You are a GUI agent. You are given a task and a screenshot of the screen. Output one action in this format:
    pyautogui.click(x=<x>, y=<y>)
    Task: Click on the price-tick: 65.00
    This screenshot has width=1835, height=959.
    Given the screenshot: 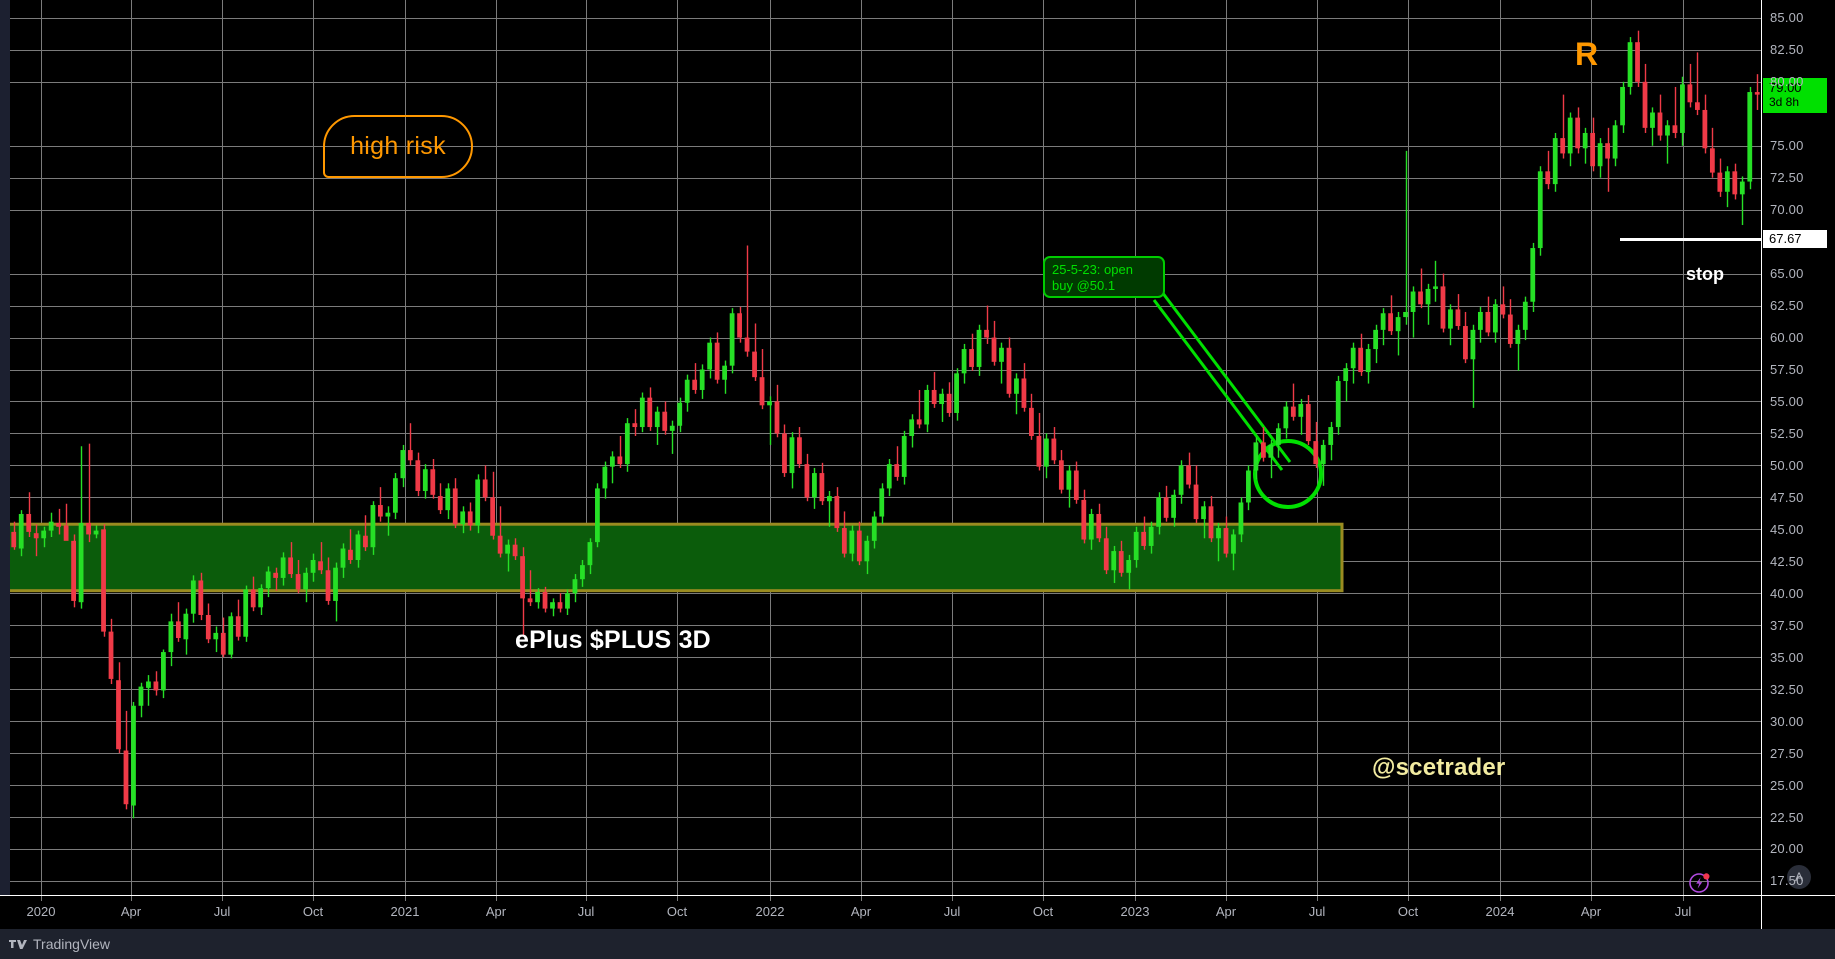 What is the action you would take?
    pyautogui.click(x=1787, y=274)
    